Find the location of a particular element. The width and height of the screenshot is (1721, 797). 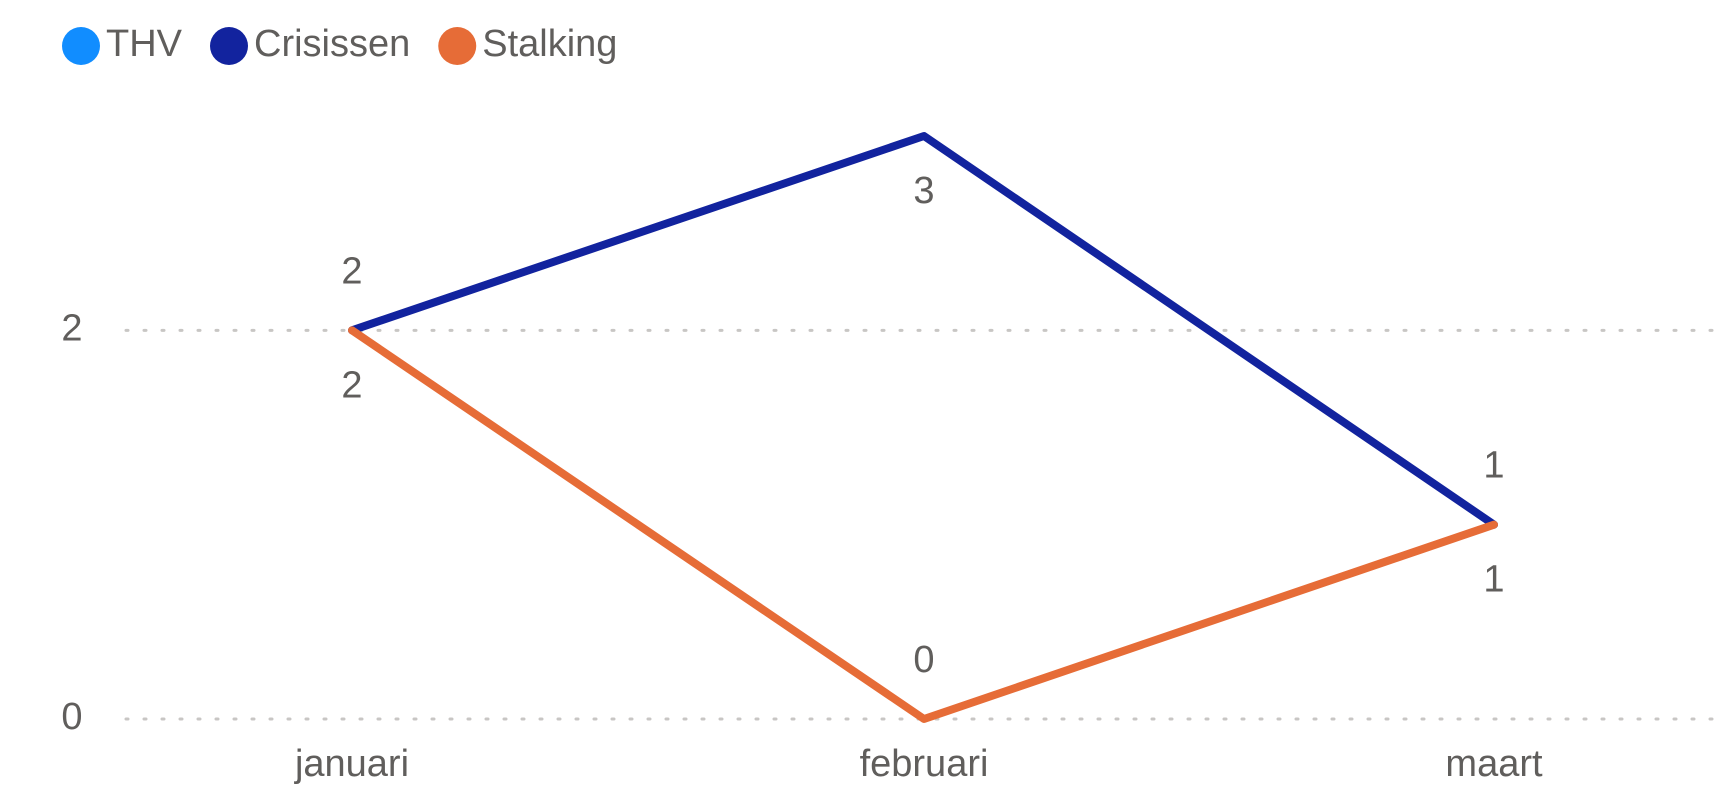

x-tick-label: januari is located at coordinates (351, 764).